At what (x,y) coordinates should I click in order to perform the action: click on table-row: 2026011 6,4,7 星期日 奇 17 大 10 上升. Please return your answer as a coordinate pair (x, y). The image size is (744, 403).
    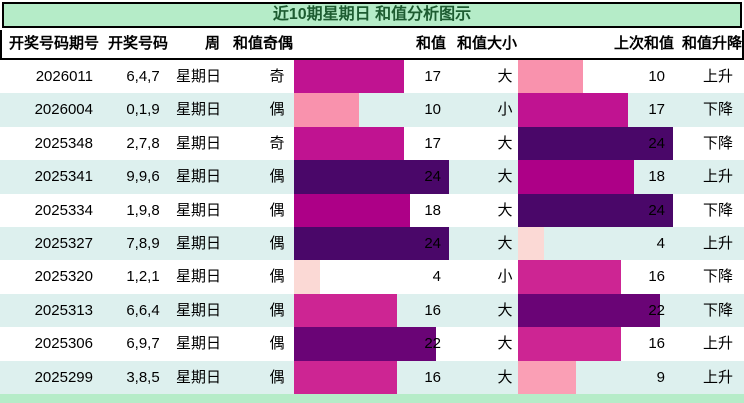
    Looking at the image, I should click on (372, 77).